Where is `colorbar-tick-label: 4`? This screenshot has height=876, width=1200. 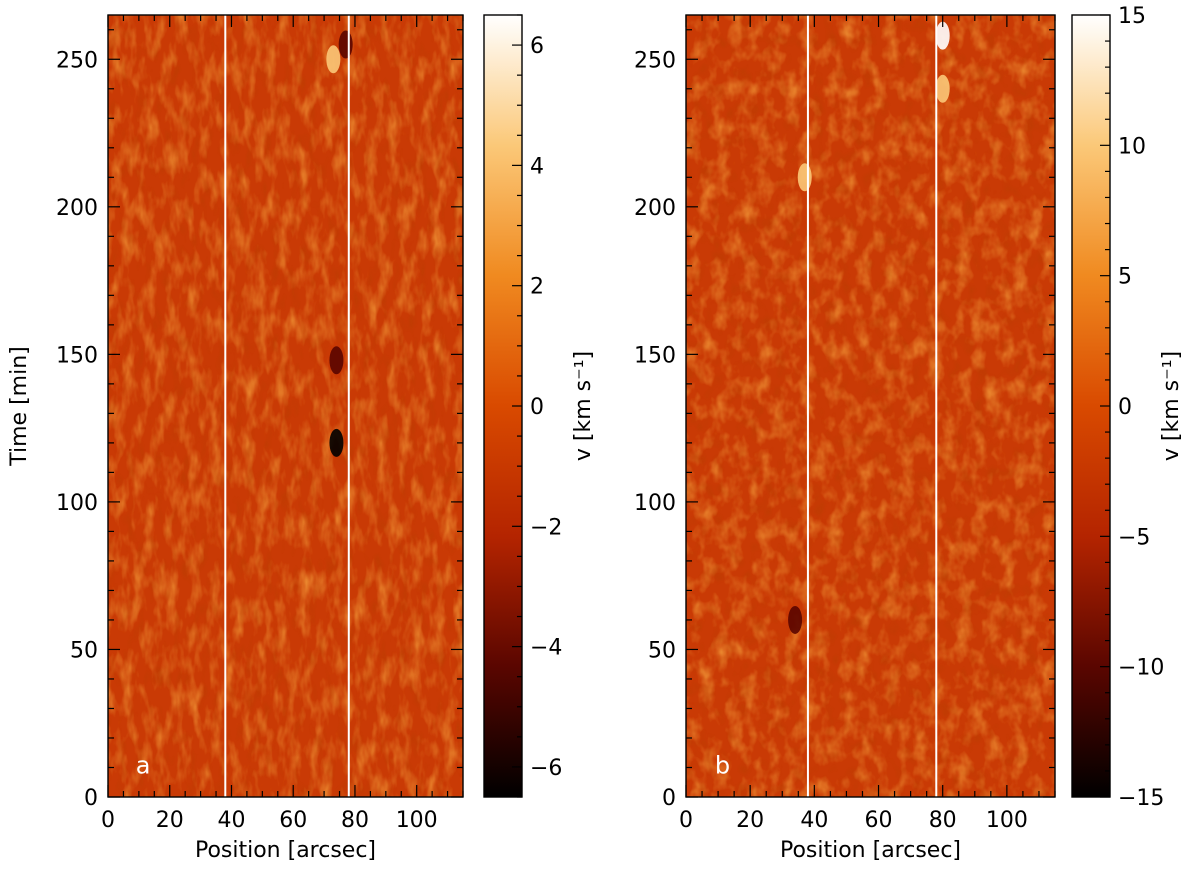
colorbar-tick-label: 4 is located at coordinates (537, 166).